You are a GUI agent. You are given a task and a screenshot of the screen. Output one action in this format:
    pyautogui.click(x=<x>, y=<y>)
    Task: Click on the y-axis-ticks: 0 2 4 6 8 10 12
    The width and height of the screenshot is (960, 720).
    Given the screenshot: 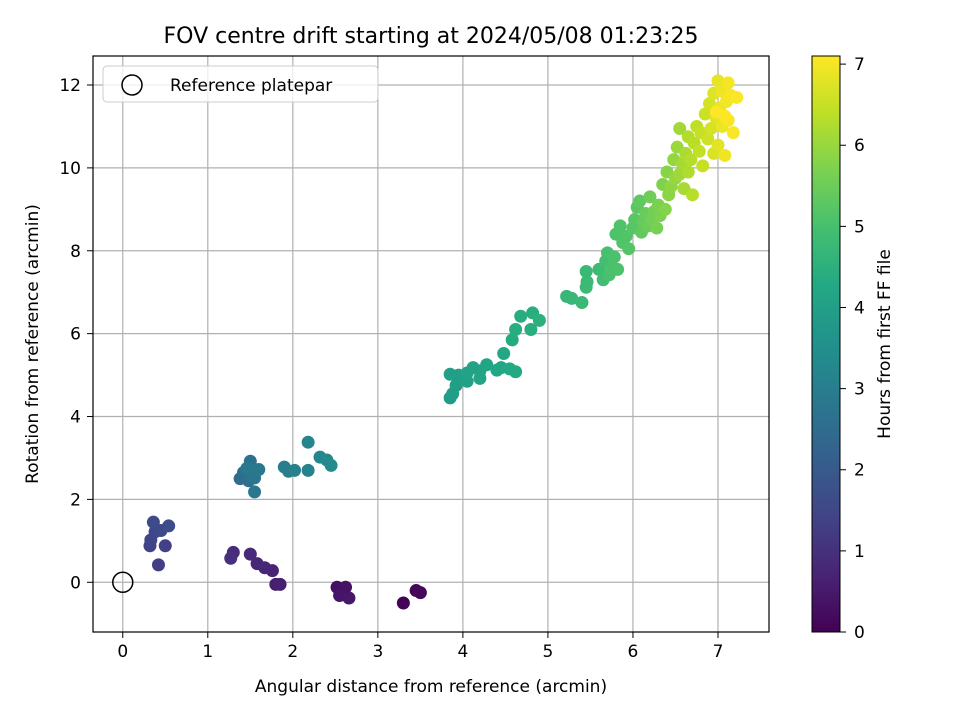 What is the action you would take?
    pyautogui.click(x=76, y=334)
    